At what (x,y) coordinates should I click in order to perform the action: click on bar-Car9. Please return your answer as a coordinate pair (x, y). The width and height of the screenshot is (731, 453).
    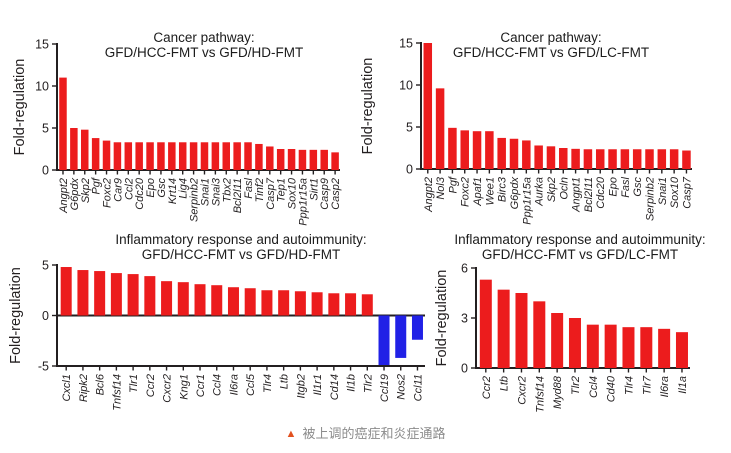
    Looking at the image, I should click on (117, 156).